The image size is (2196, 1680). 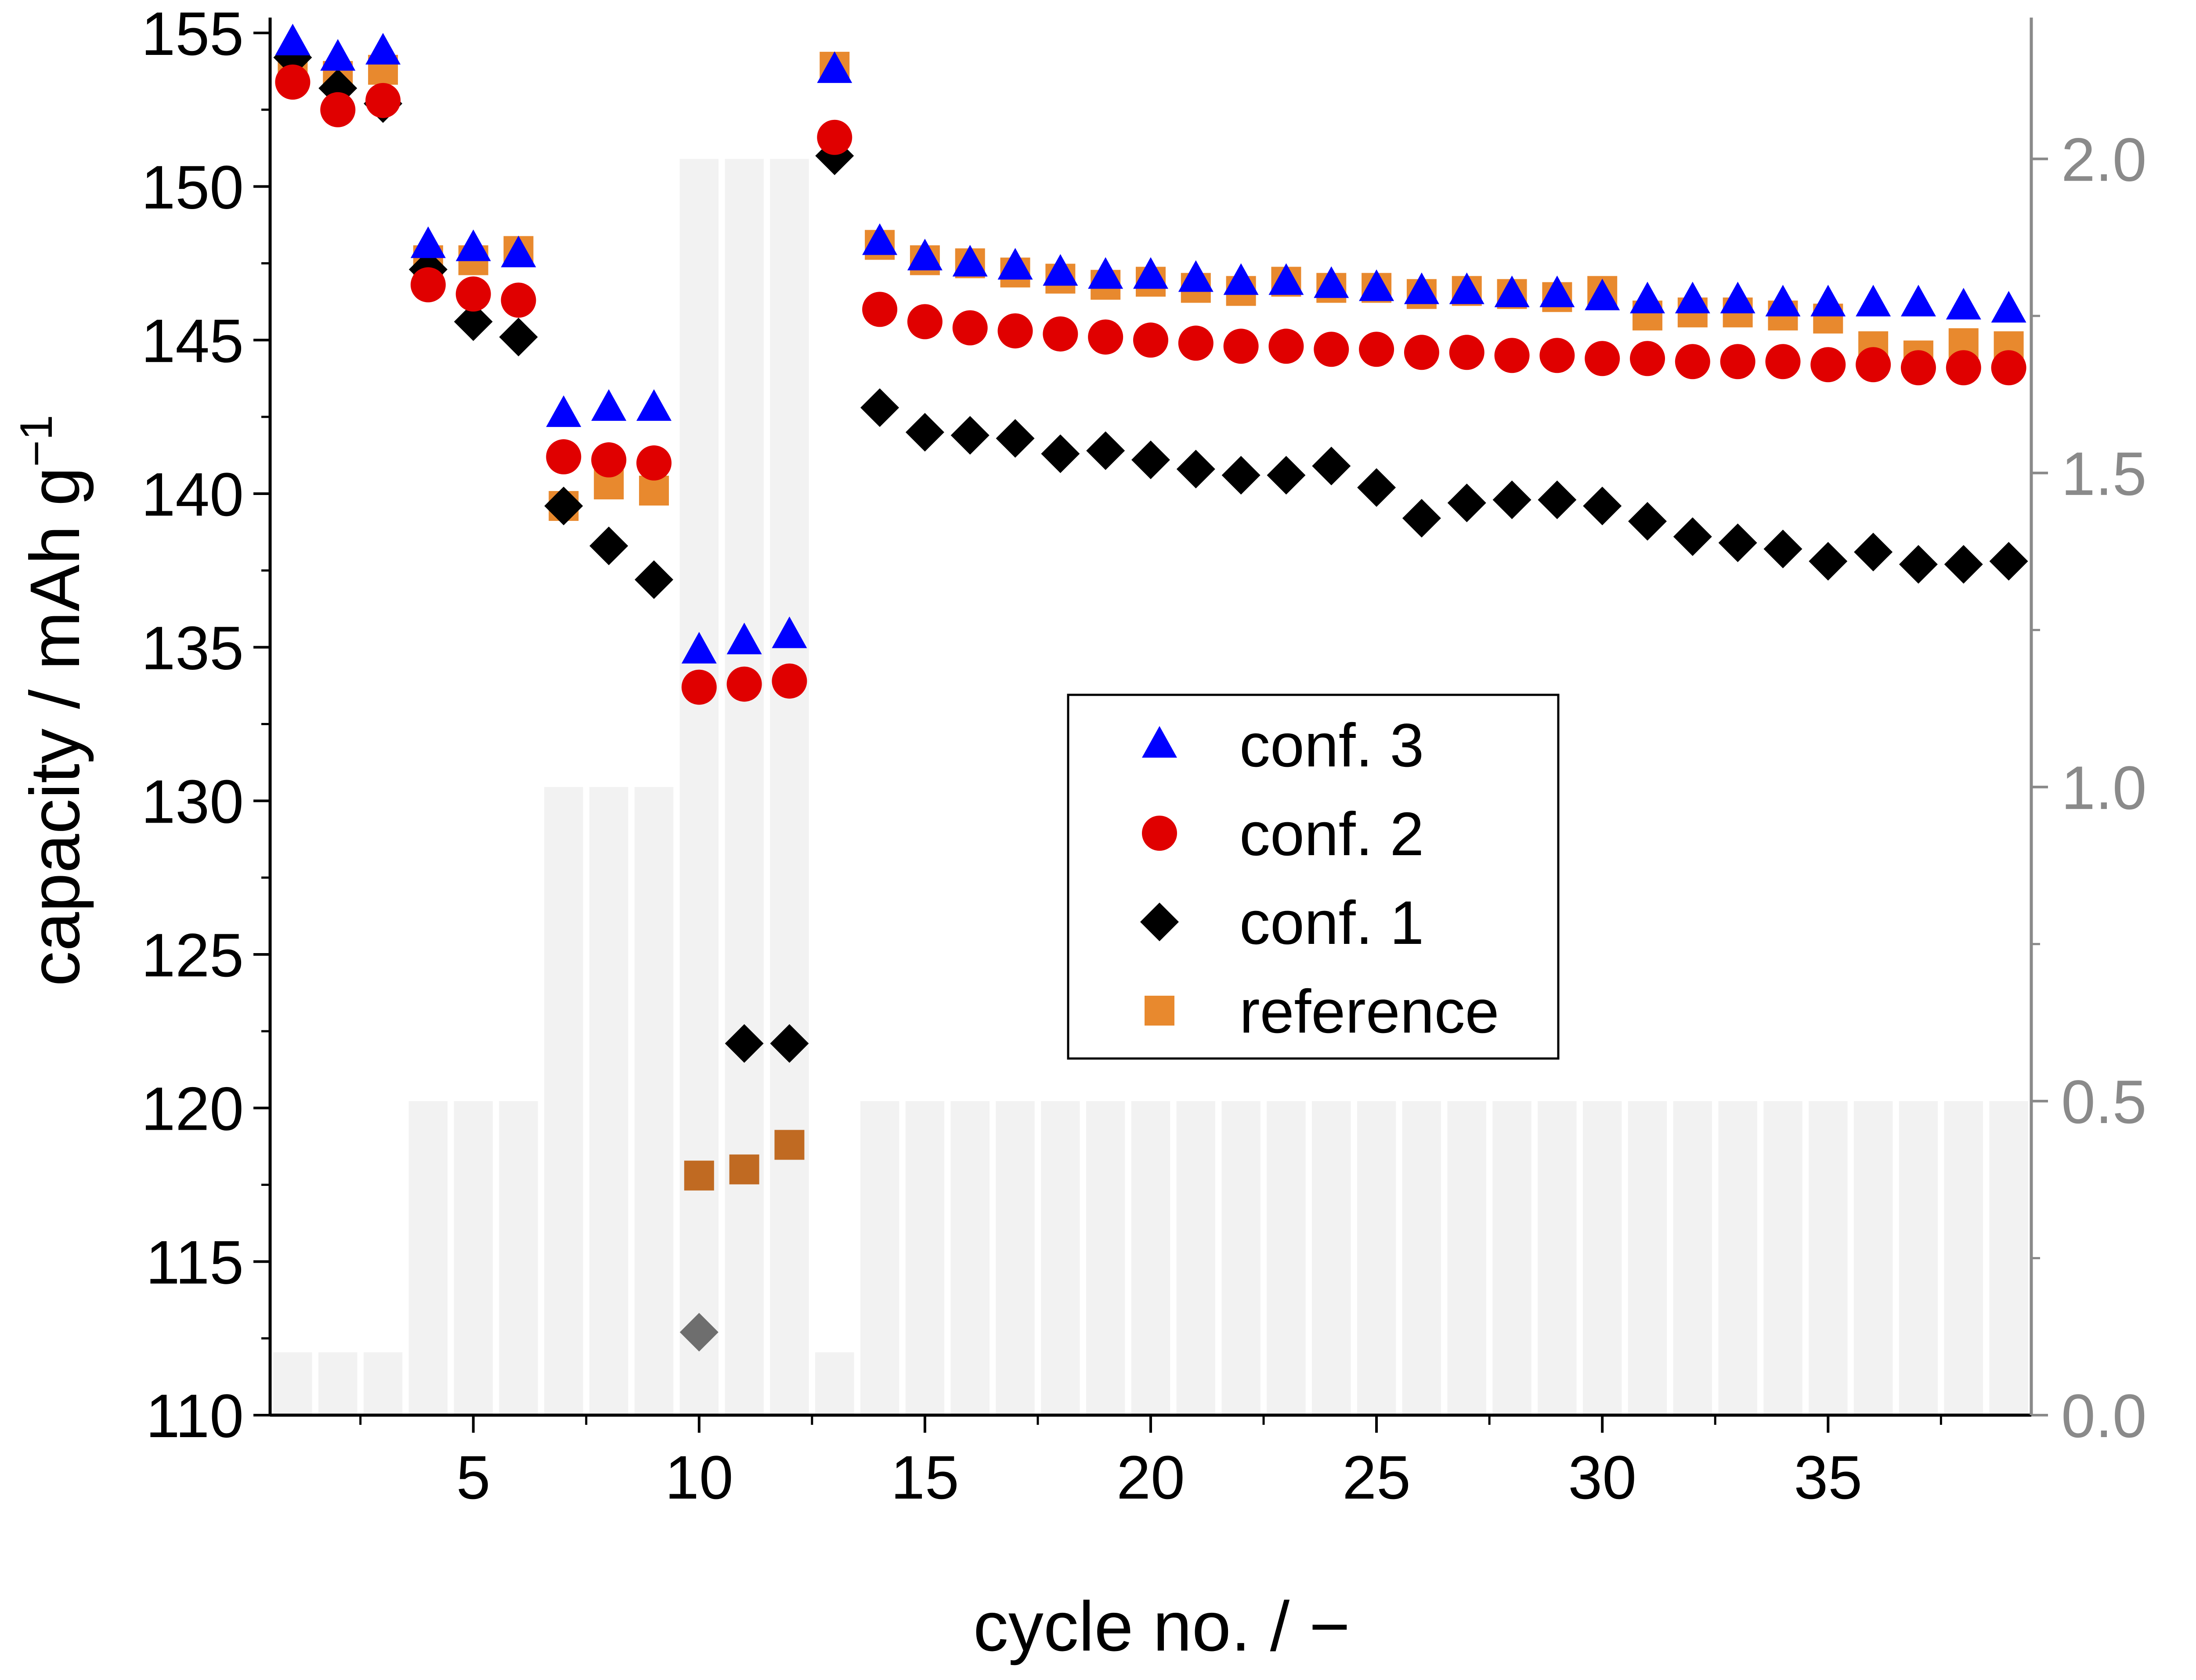 What do you see at coordinates (1369, 1011) in the screenshot?
I see `legend-label: reference` at bounding box center [1369, 1011].